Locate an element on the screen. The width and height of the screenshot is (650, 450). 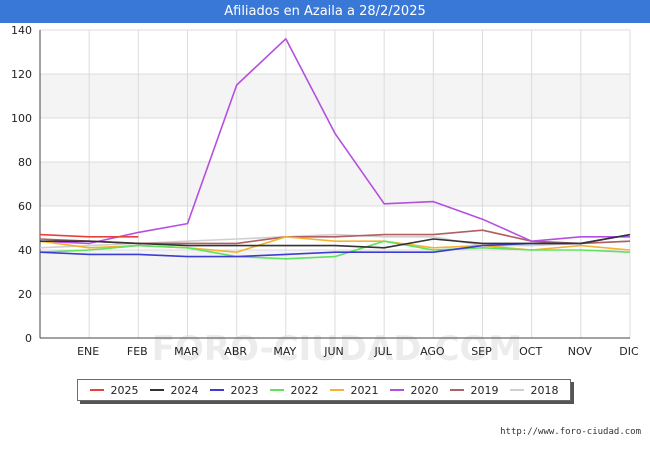
y-tick-label: 0 is located at coordinates (28, 338).